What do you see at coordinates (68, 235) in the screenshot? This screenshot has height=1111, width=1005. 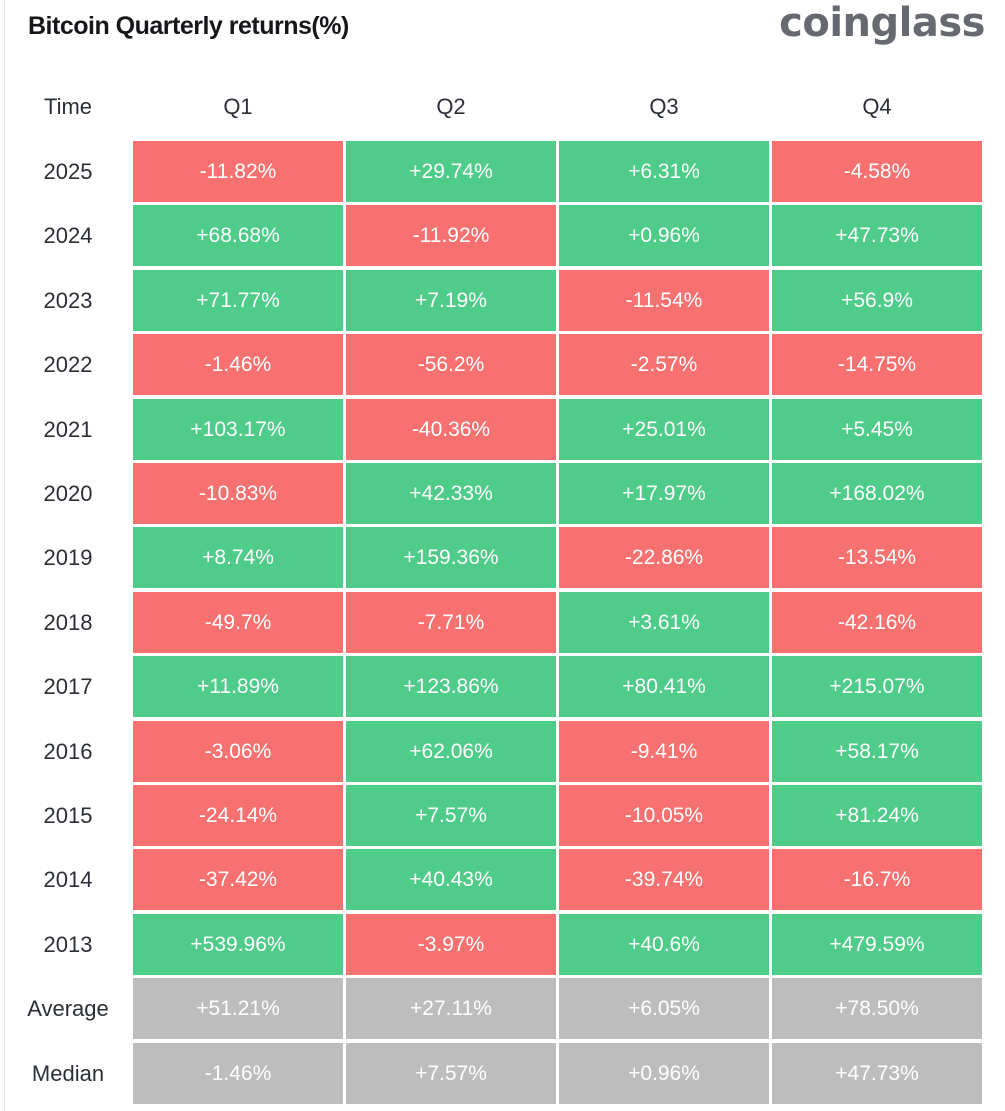 I see `row-label: 2024` at bounding box center [68, 235].